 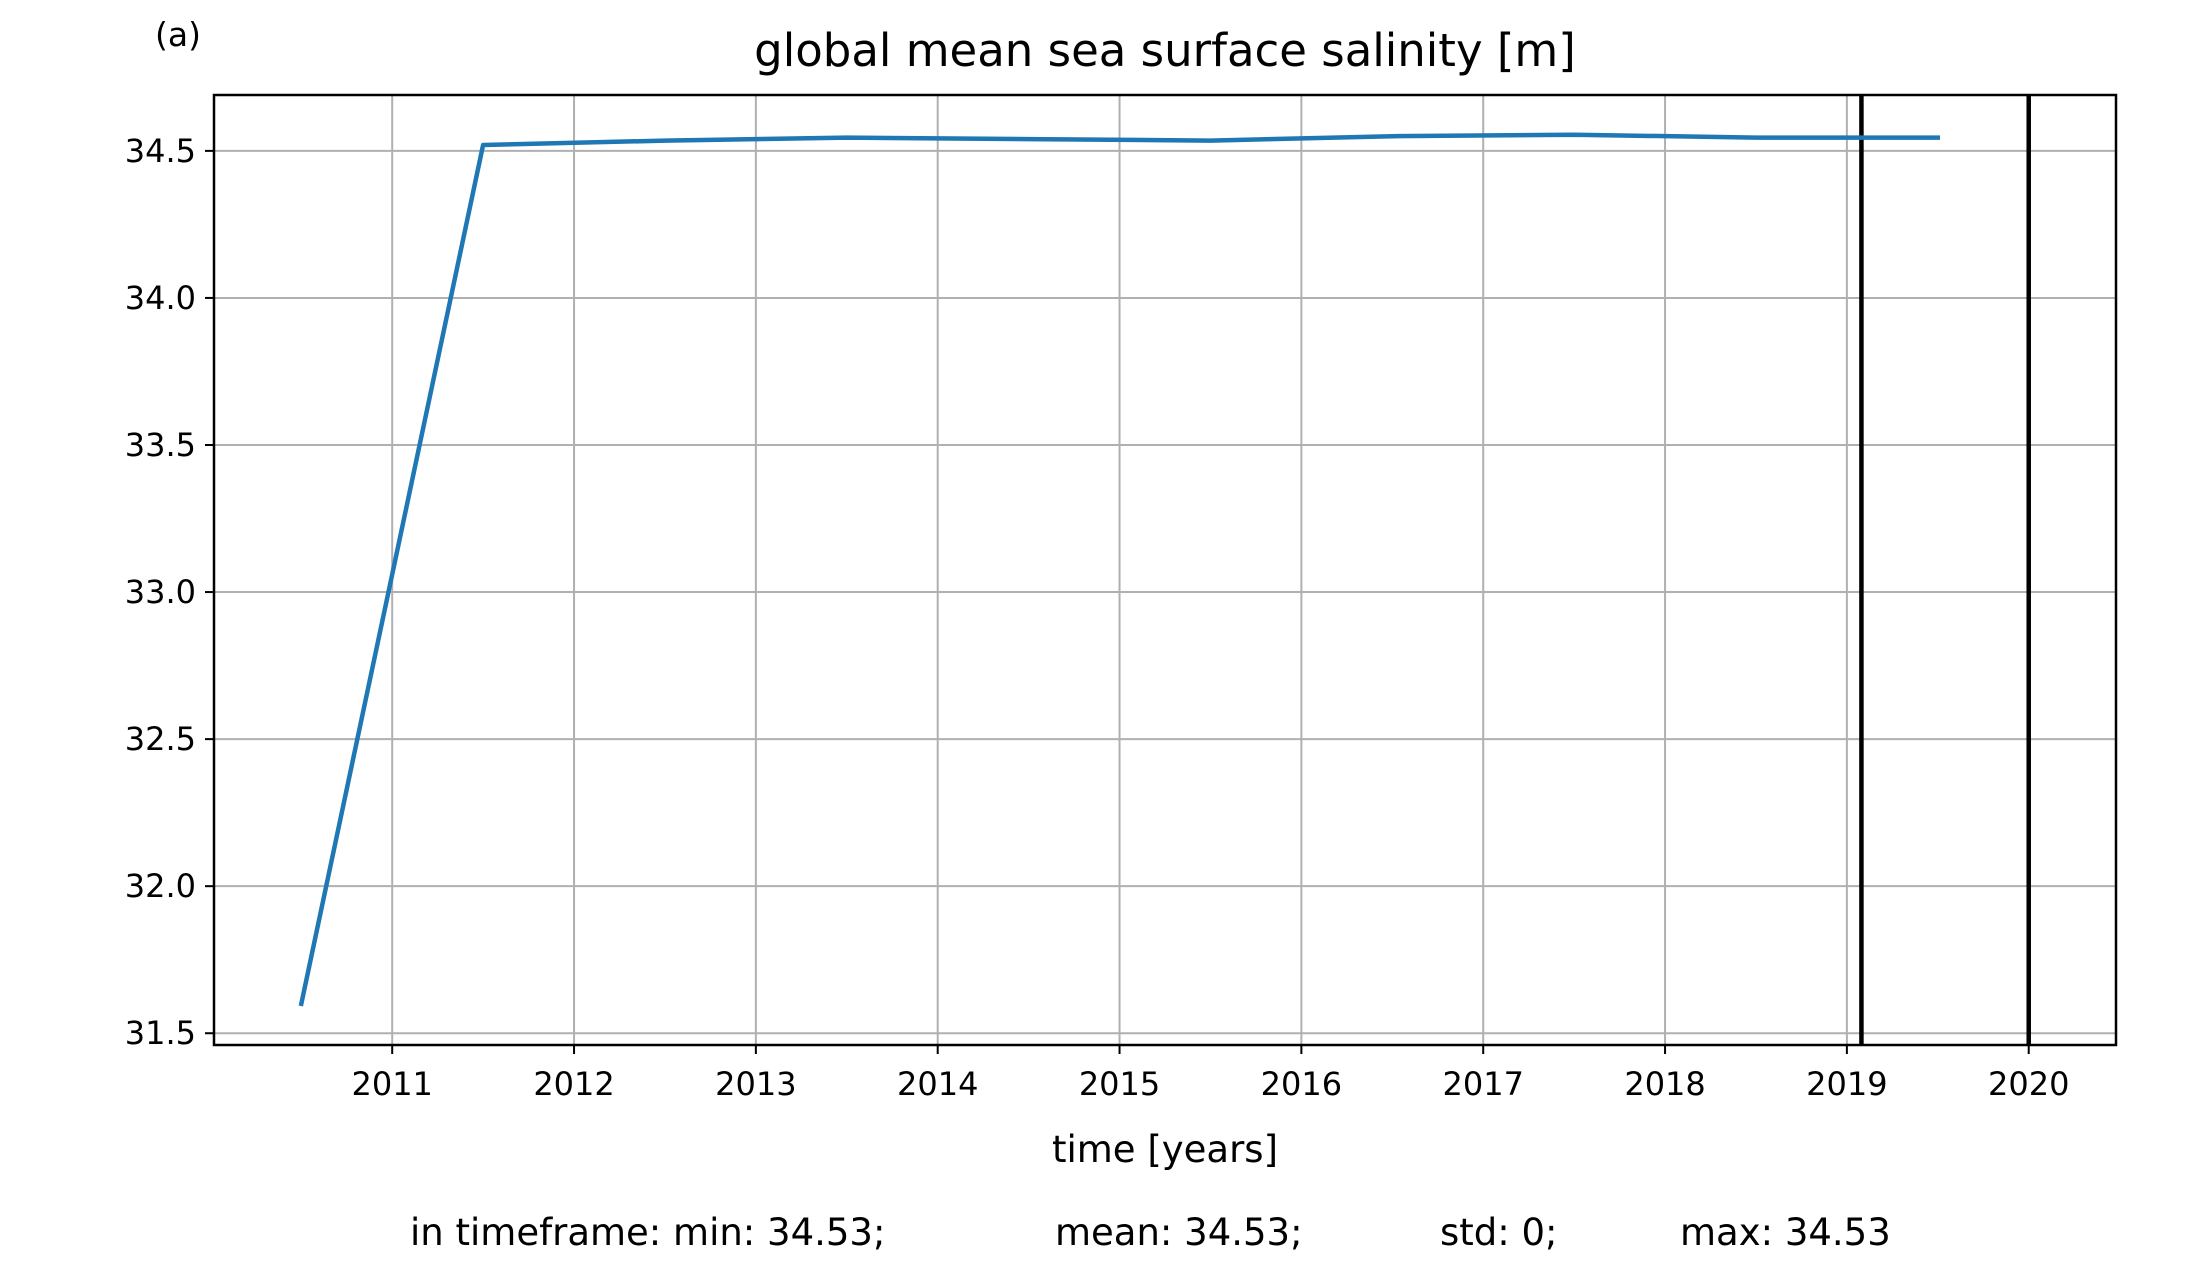 I want to click on x-tick-label: 2018, so click(x=1664, y=1084).